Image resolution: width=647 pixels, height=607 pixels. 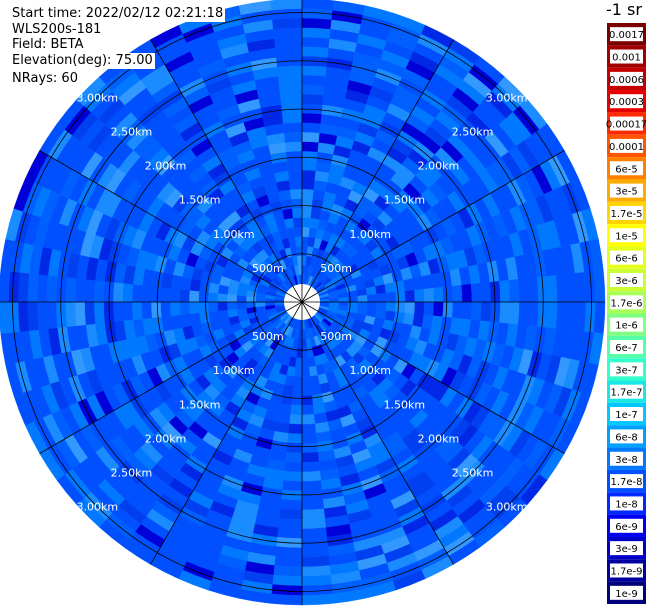 I want to click on colorbar-label: 1.7e-8, so click(x=626, y=482).